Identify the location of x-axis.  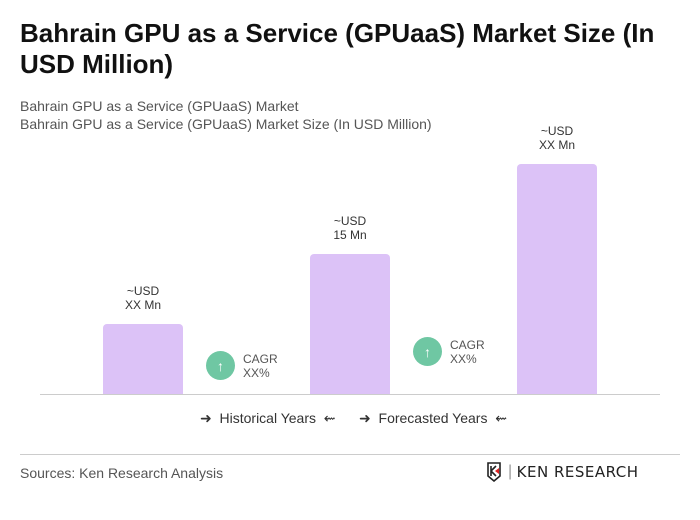
(350, 394).